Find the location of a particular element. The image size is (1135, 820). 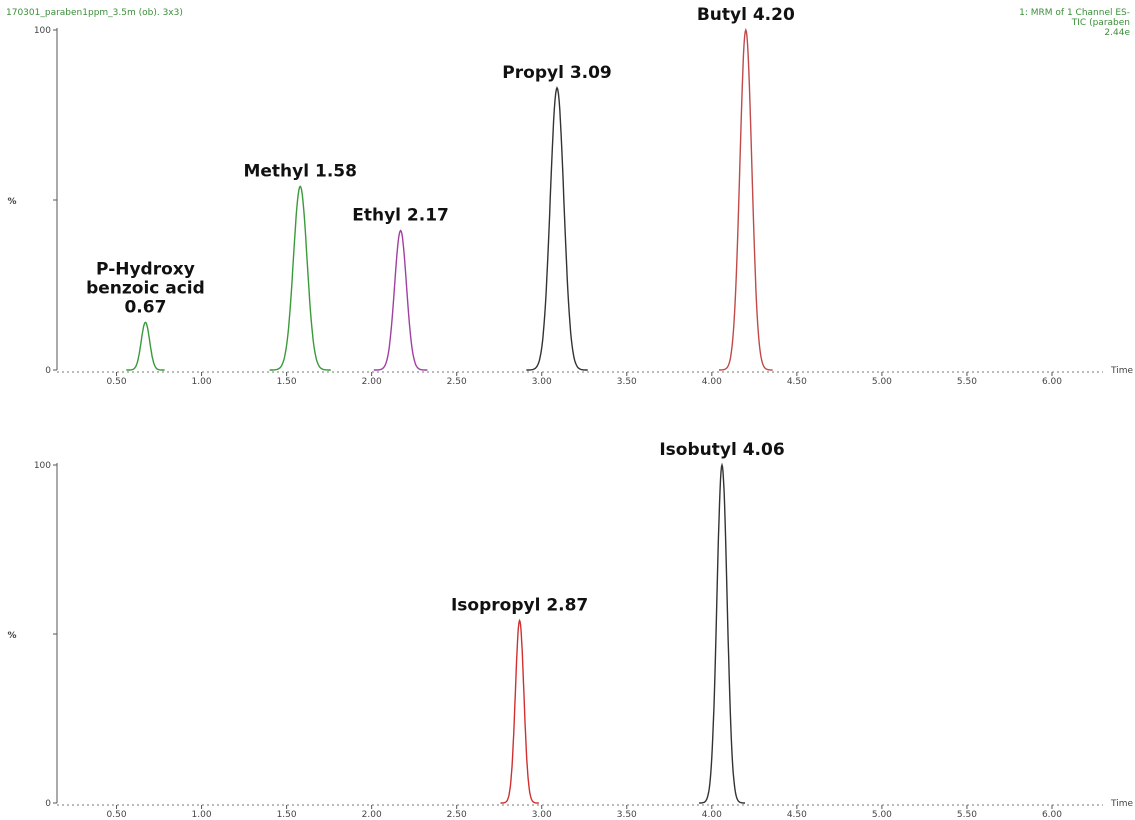

peak-label: Methyl 1.58 is located at coordinates (299, 171).